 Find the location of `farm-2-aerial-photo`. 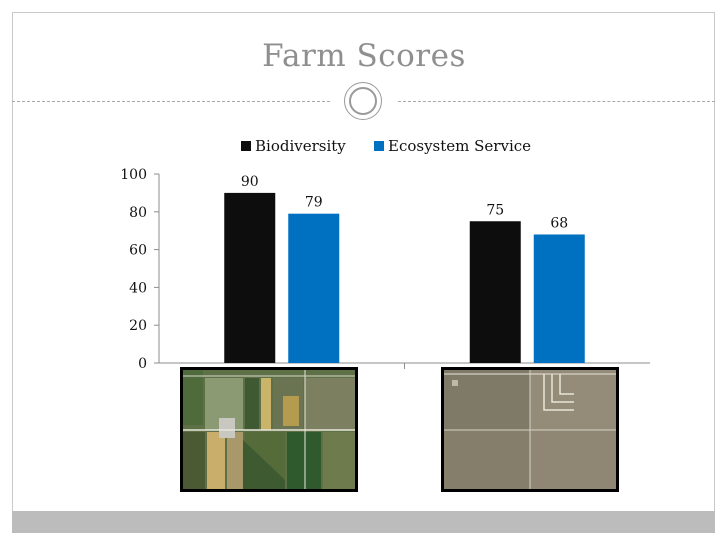

farm-2-aerial-photo is located at coordinates (530, 429).